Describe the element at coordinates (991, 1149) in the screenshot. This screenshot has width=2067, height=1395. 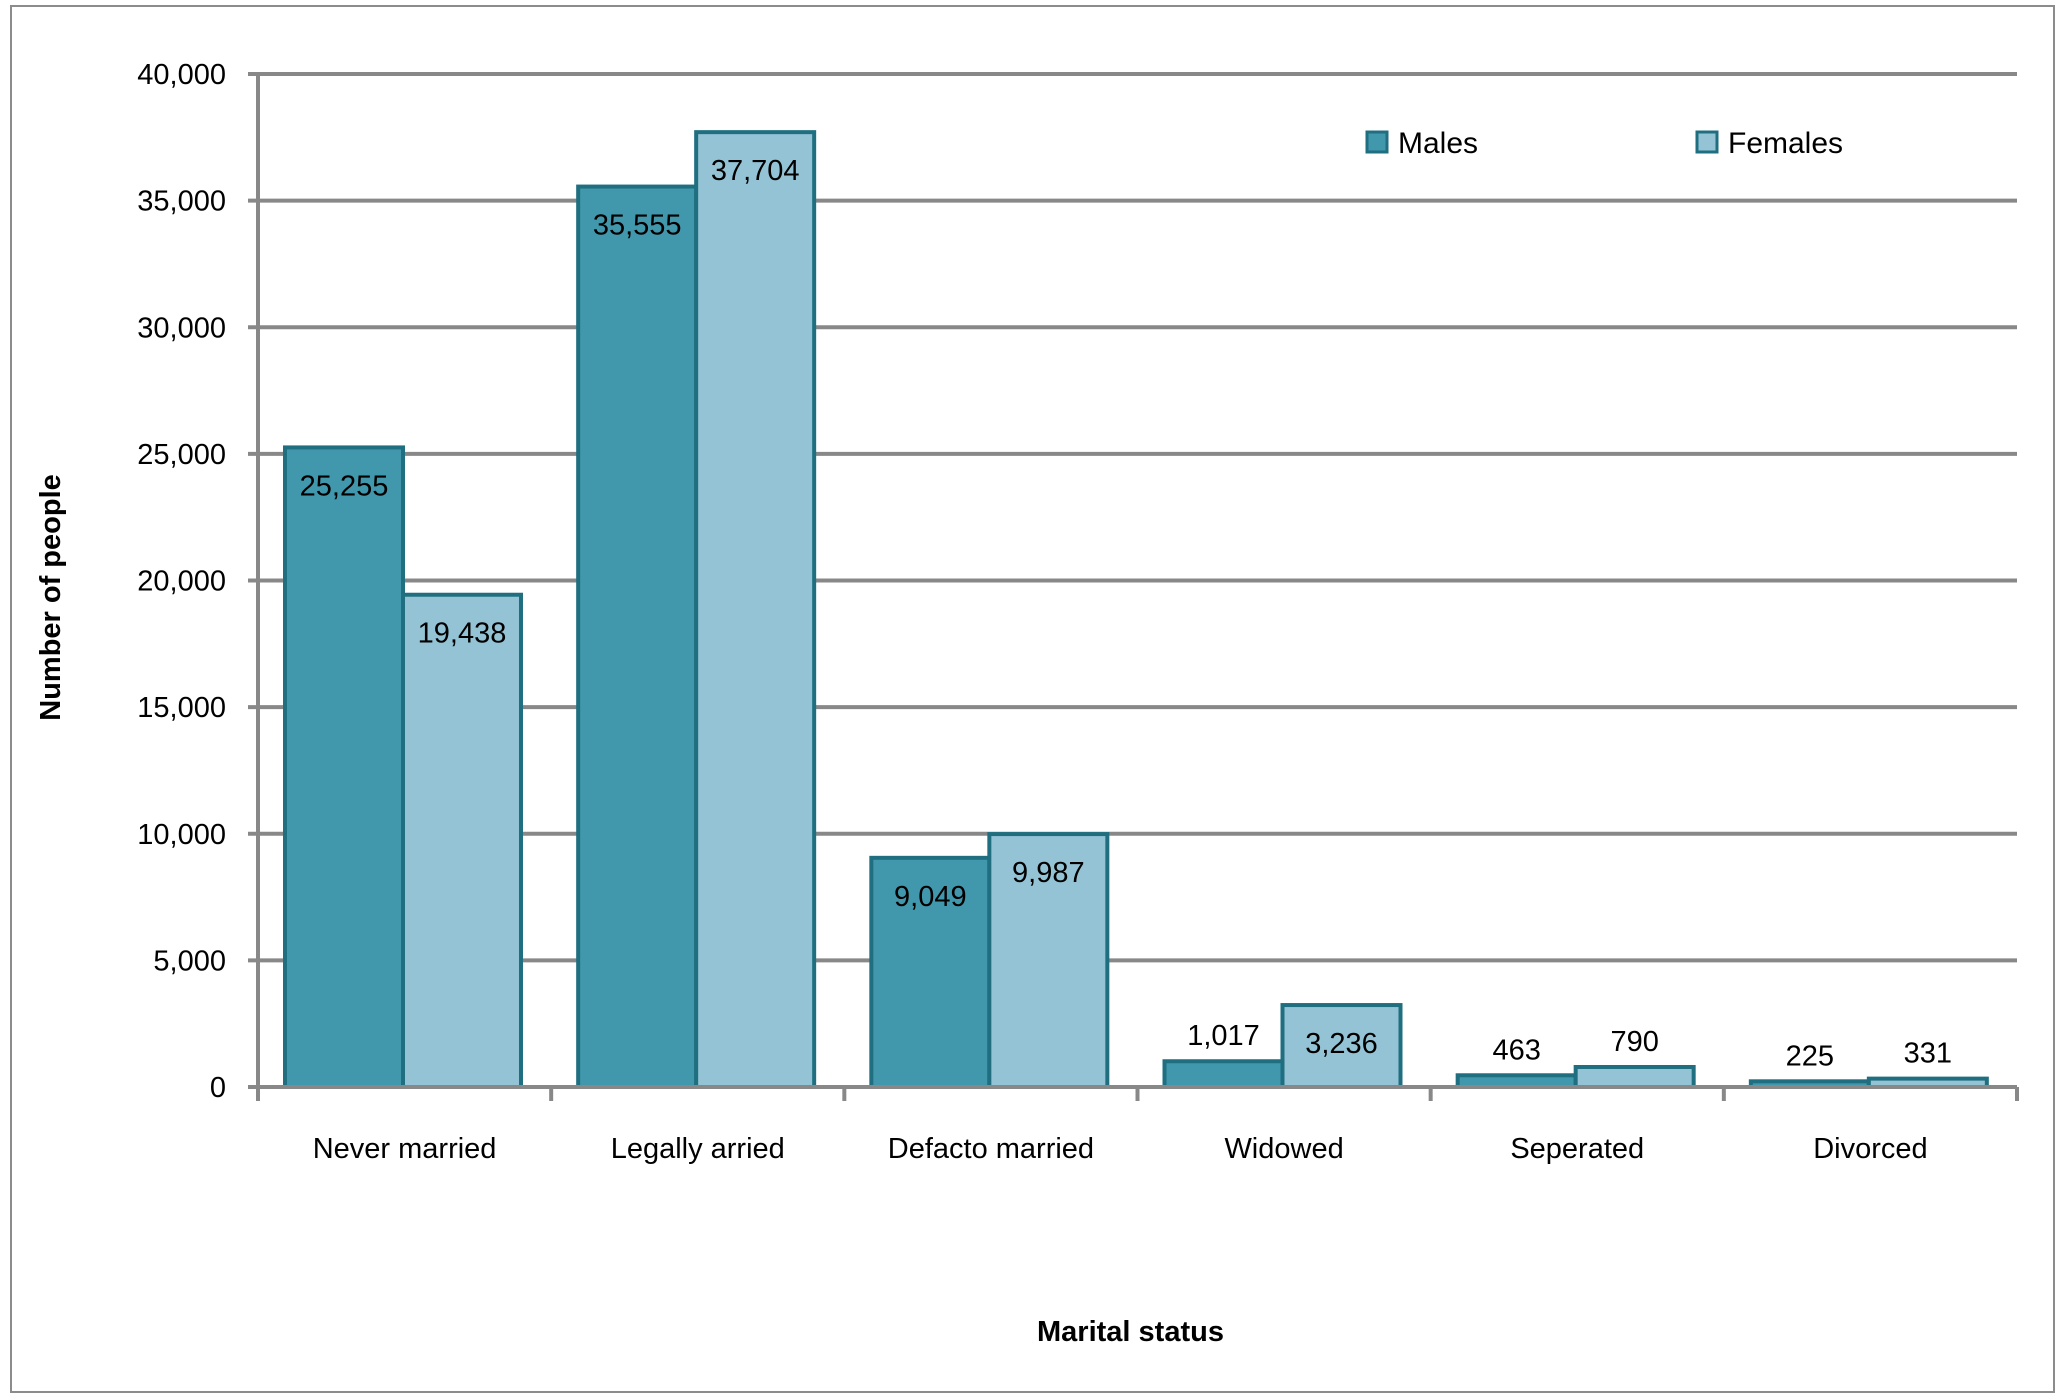
I see `x-tick-label: Defacto married` at that location.